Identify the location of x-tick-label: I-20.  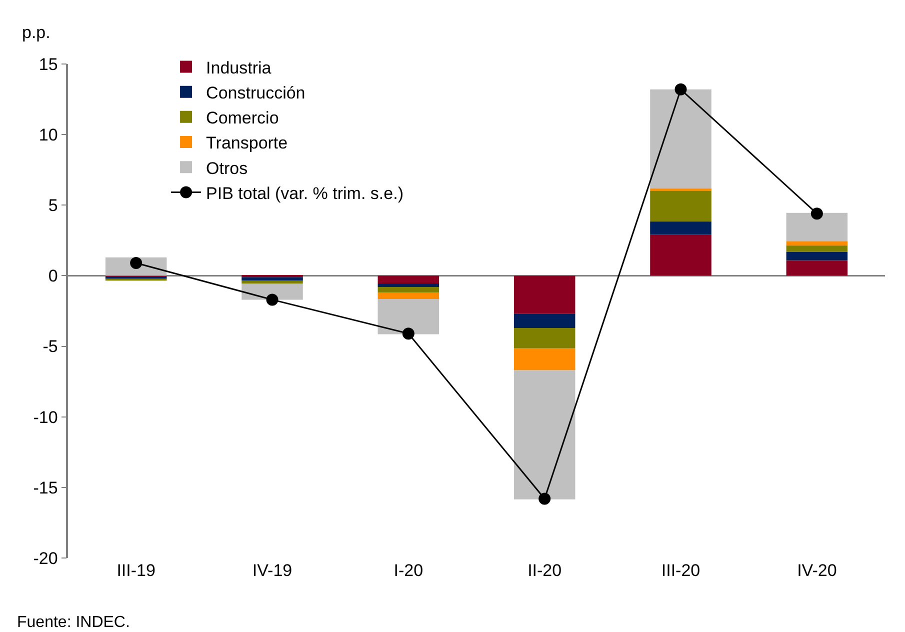
(409, 570).